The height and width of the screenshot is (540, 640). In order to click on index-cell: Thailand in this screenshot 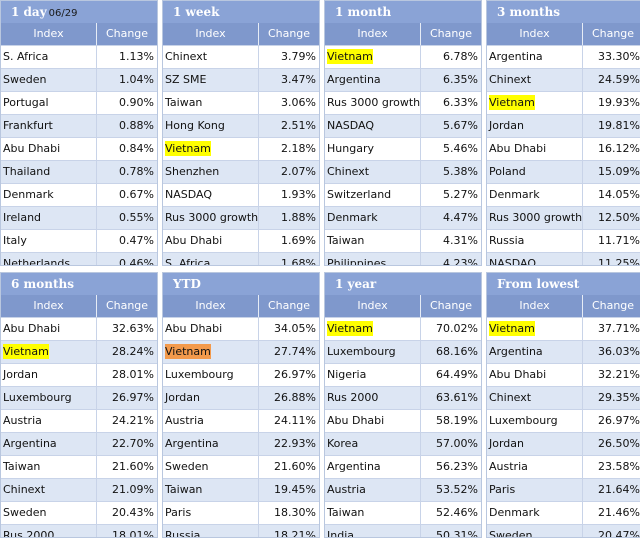, I will do `click(49, 172)`.